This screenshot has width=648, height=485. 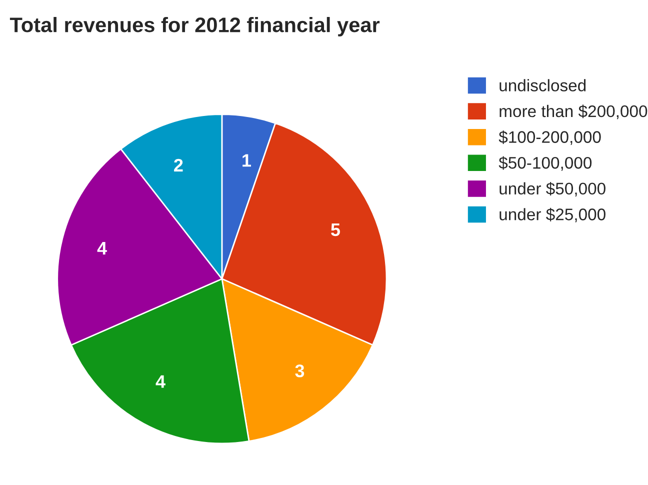 I want to click on legend-label: under $25,000, so click(x=553, y=215).